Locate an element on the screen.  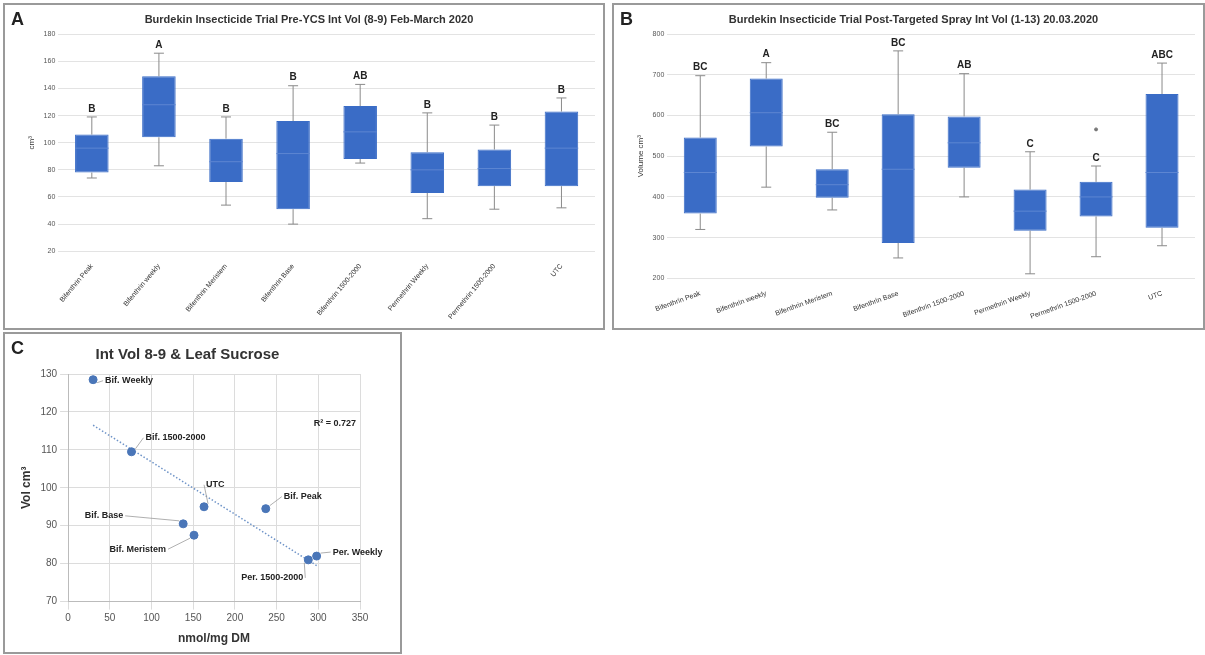
annotation: Bif. Peak is located at coordinates (303, 496).